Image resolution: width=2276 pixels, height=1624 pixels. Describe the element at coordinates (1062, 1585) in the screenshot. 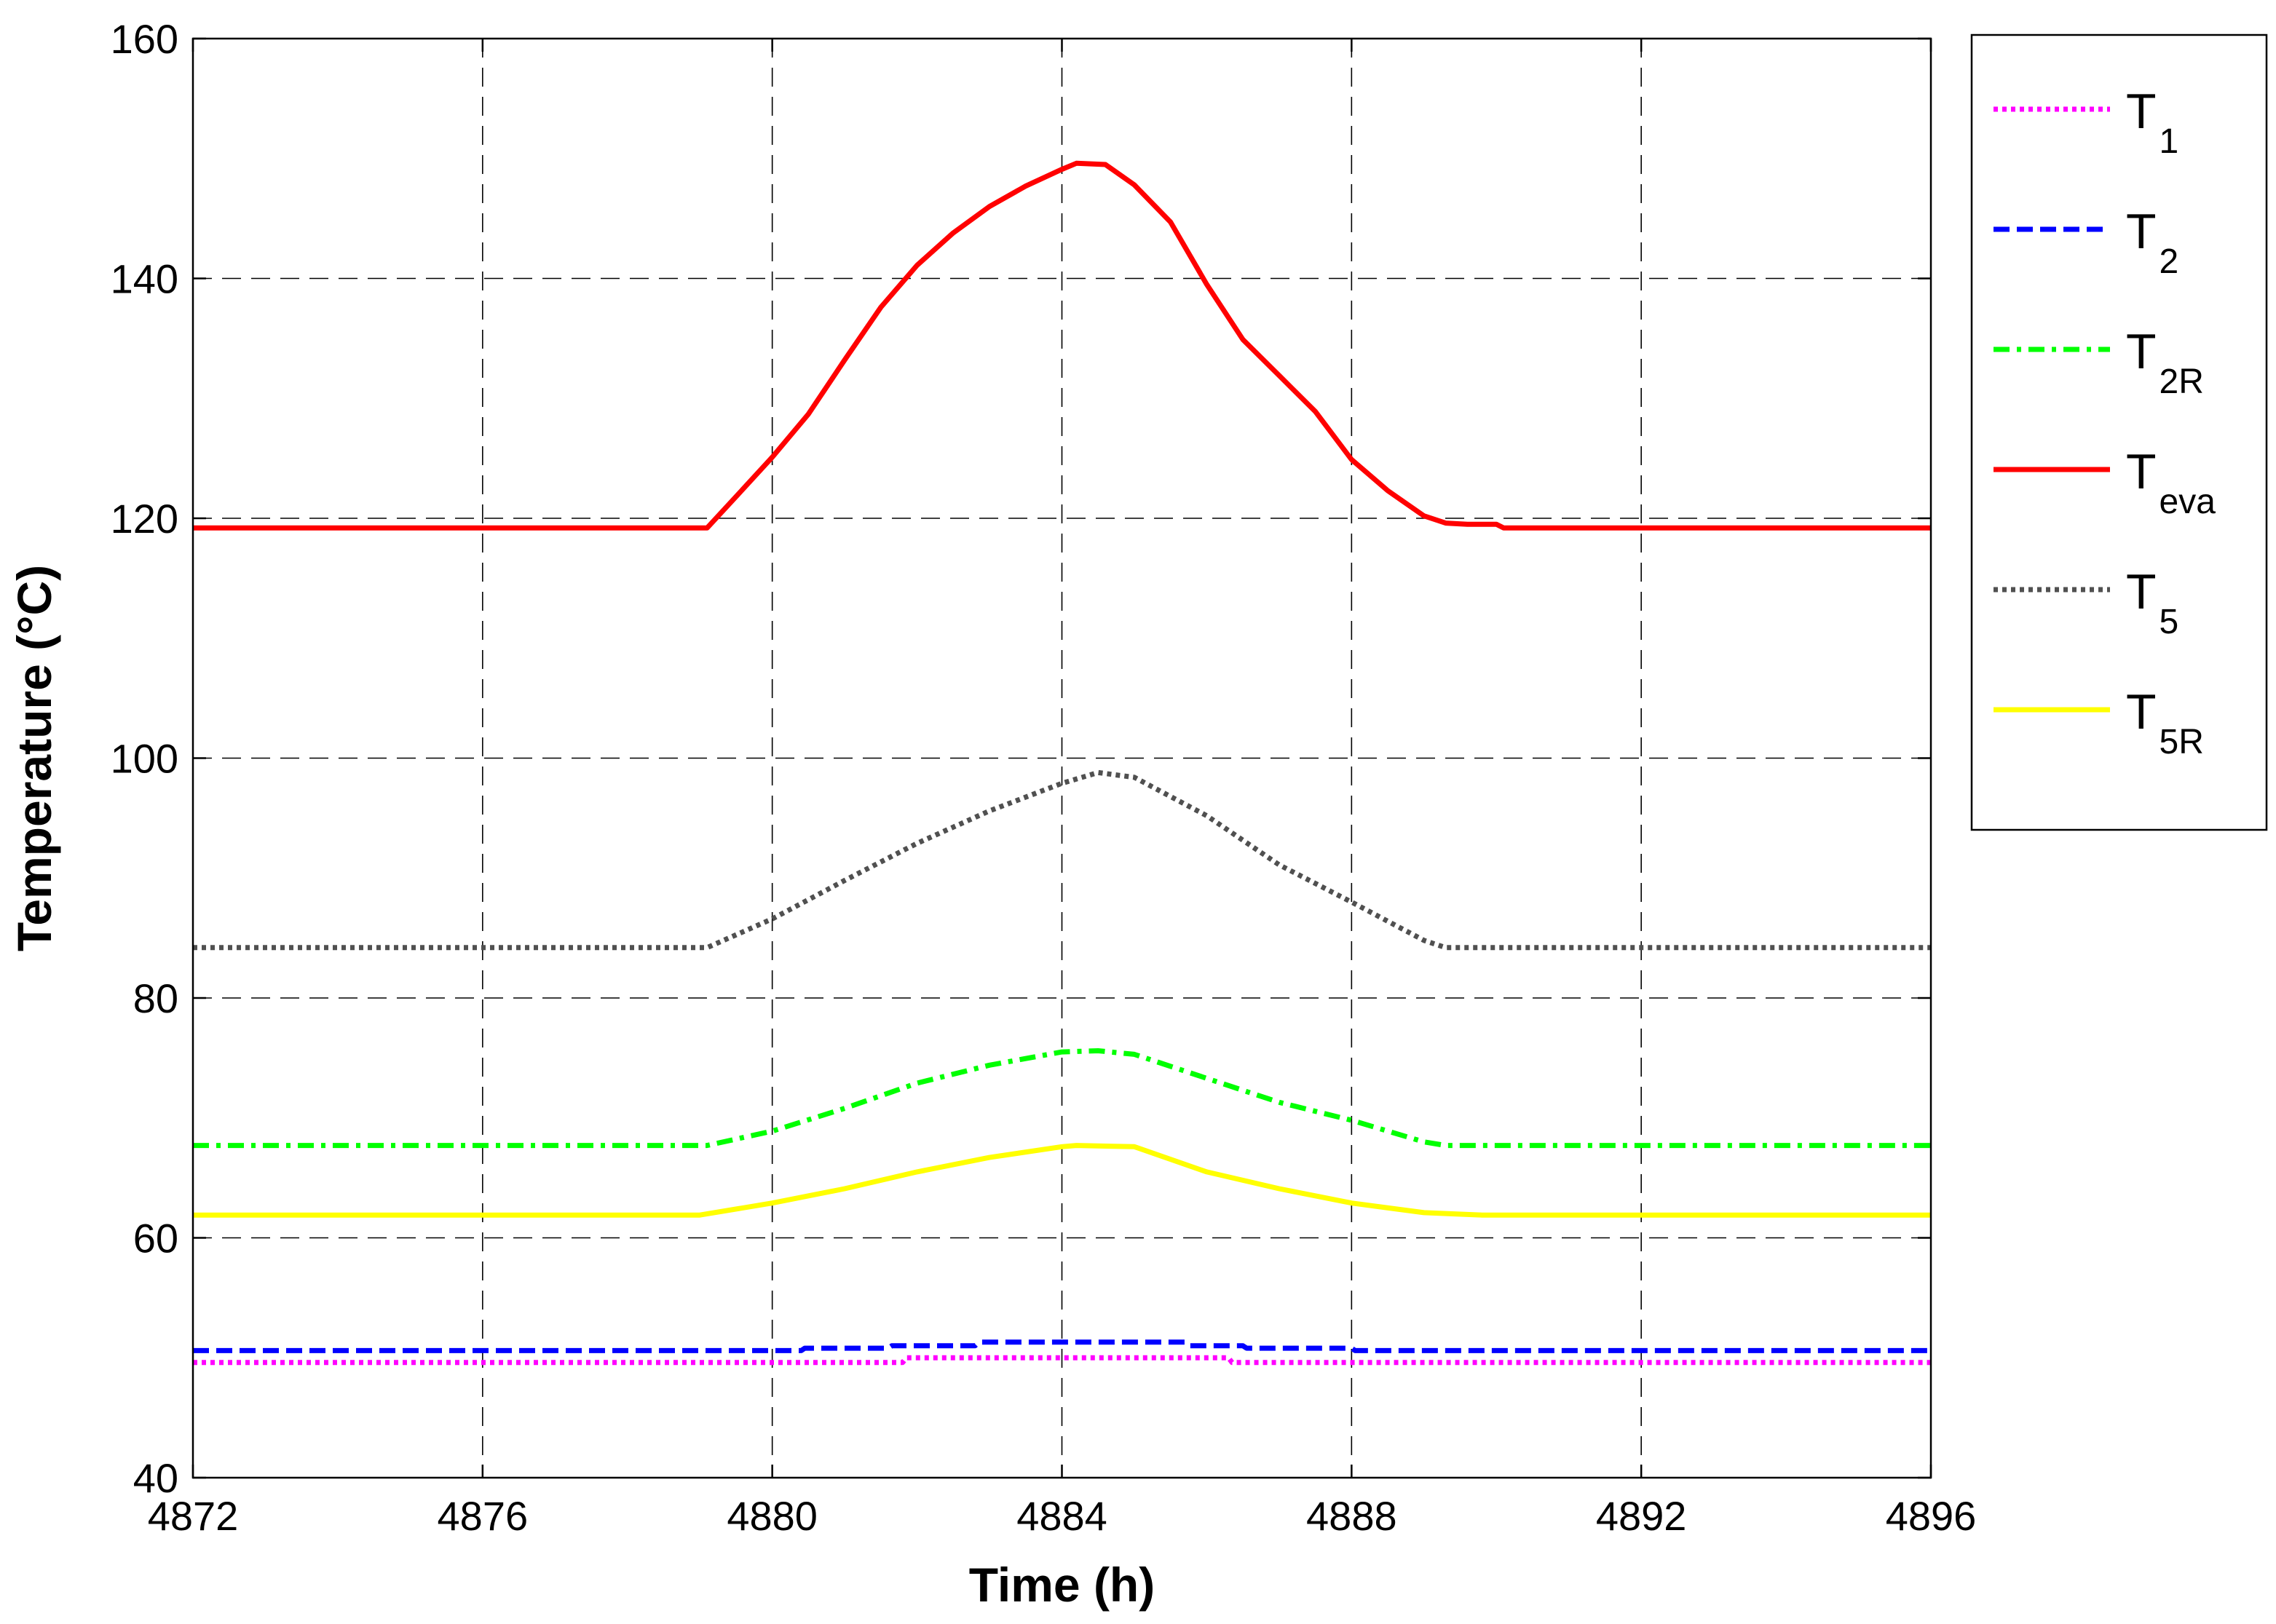

I see `x-axis-title: Time (h)` at that location.